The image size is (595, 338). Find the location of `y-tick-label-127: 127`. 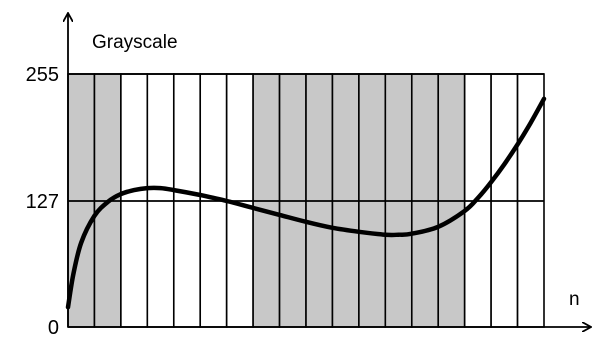

y-tick-label-127: 127 is located at coordinates (42, 202).